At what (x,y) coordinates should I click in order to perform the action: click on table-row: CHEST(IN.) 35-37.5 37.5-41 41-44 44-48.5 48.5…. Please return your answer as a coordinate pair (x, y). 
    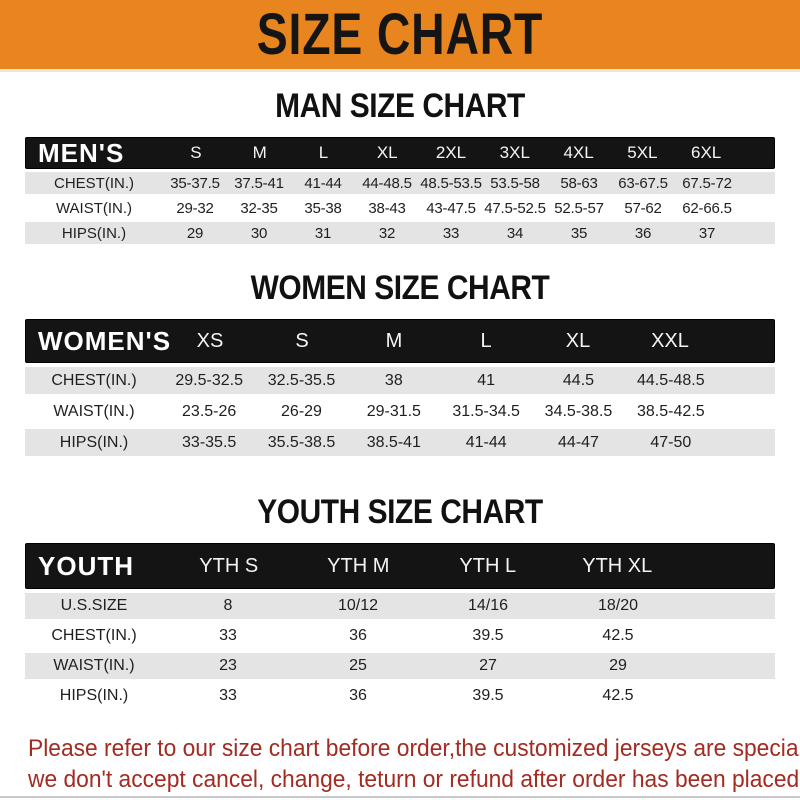
    Looking at the image, I should click on (400, 183).